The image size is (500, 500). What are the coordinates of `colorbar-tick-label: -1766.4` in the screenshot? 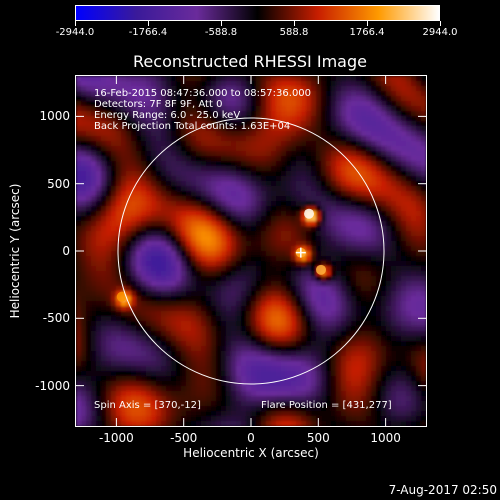 It's located at (148, 32).